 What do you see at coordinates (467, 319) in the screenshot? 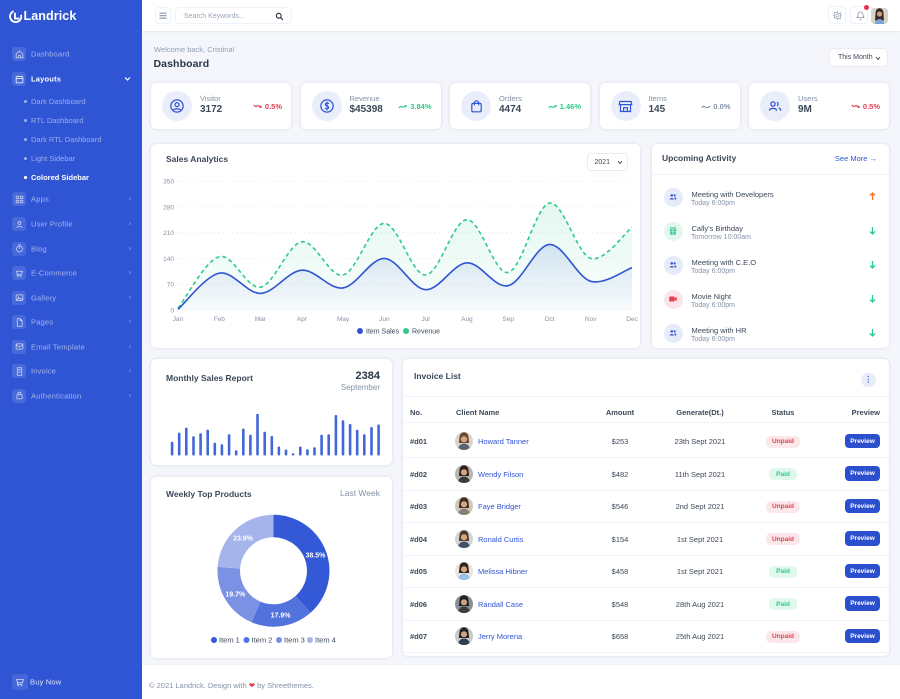
I see `svg-text: Aug` at bounding box center [467, 319].